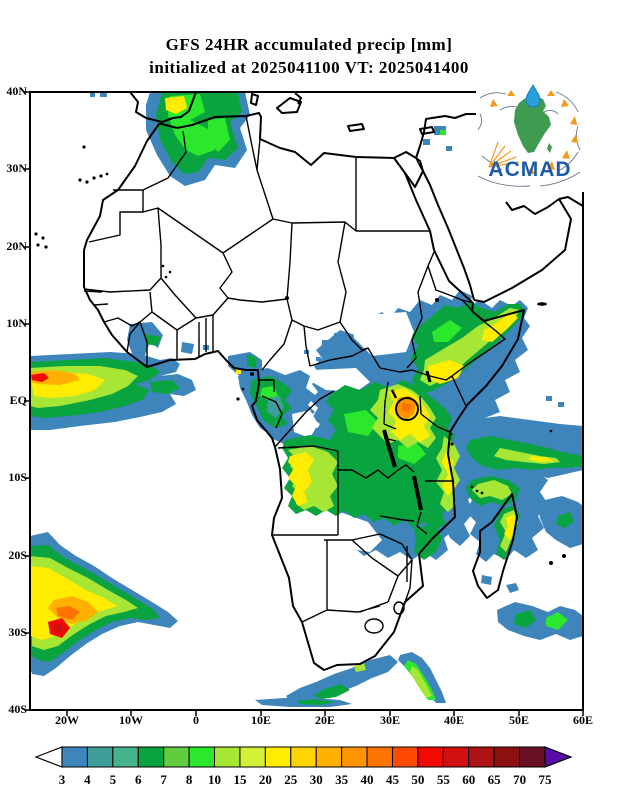 This screenshot has height=800, width=618. What do you see at coordinates (309, 67) in the screenshot?
I see `title-line-2: initialized at 2025041100 VT: 2025041400` at bounding box center [309, 67].